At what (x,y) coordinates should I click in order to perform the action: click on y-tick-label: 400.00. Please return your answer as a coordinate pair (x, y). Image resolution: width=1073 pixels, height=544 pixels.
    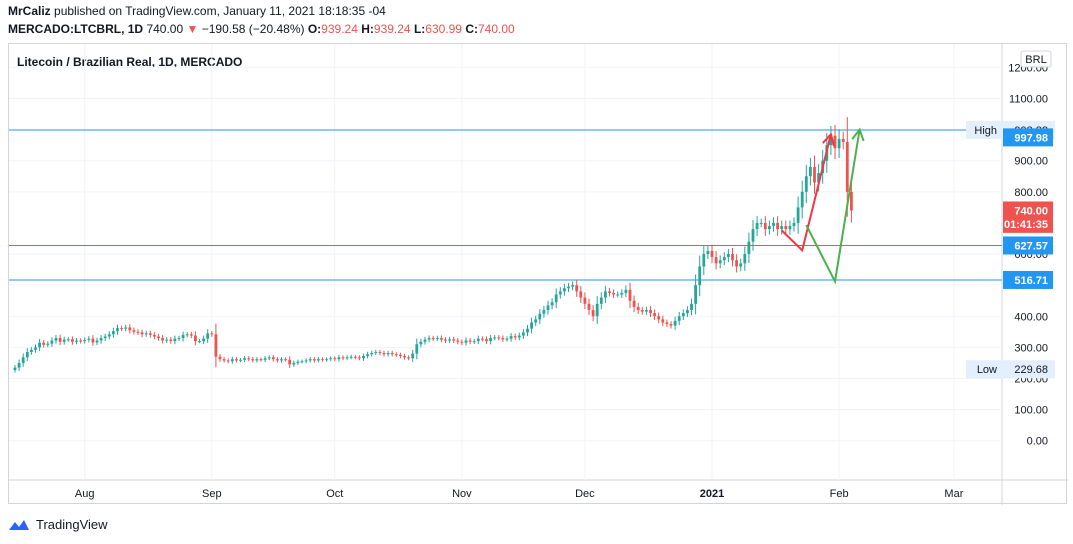
    Looking at the image, I should click on (1031, 317).